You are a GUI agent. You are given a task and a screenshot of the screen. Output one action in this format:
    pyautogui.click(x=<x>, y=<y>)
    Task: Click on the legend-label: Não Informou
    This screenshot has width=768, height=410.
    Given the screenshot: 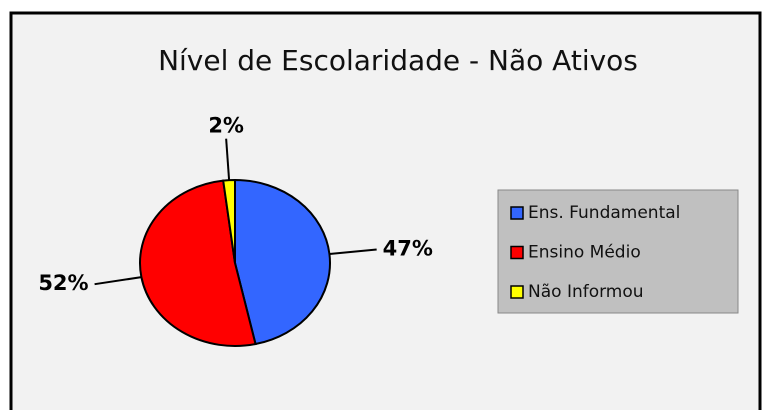 What is the action you would take?
    pyautogui.click(x=586, y=292)
    